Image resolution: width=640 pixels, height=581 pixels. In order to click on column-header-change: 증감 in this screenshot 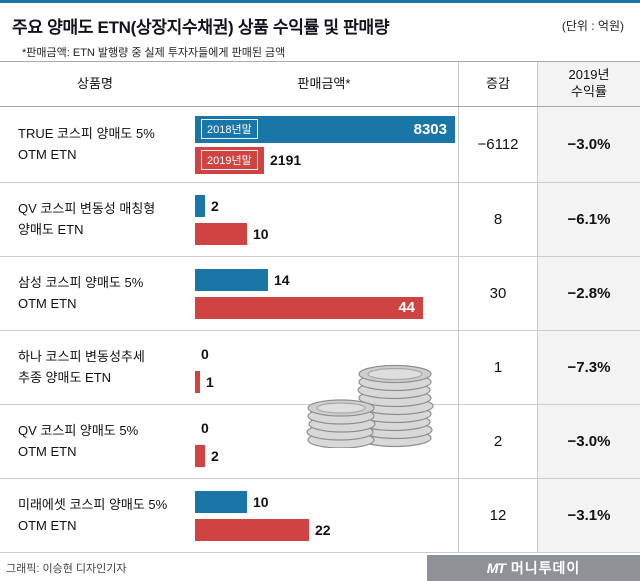, I will do `click(497, 84)`.